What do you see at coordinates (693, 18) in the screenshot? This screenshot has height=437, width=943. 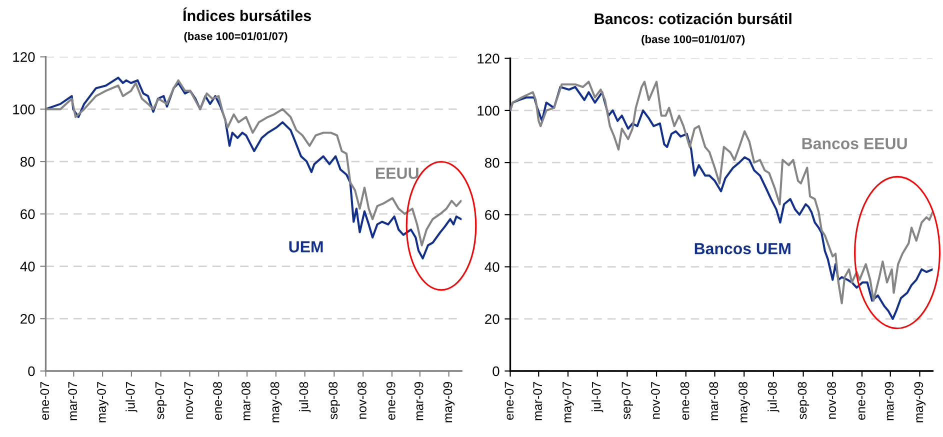 I see `chart-title: Bancos: cotización bursátil` at bounding box center [693, 18].